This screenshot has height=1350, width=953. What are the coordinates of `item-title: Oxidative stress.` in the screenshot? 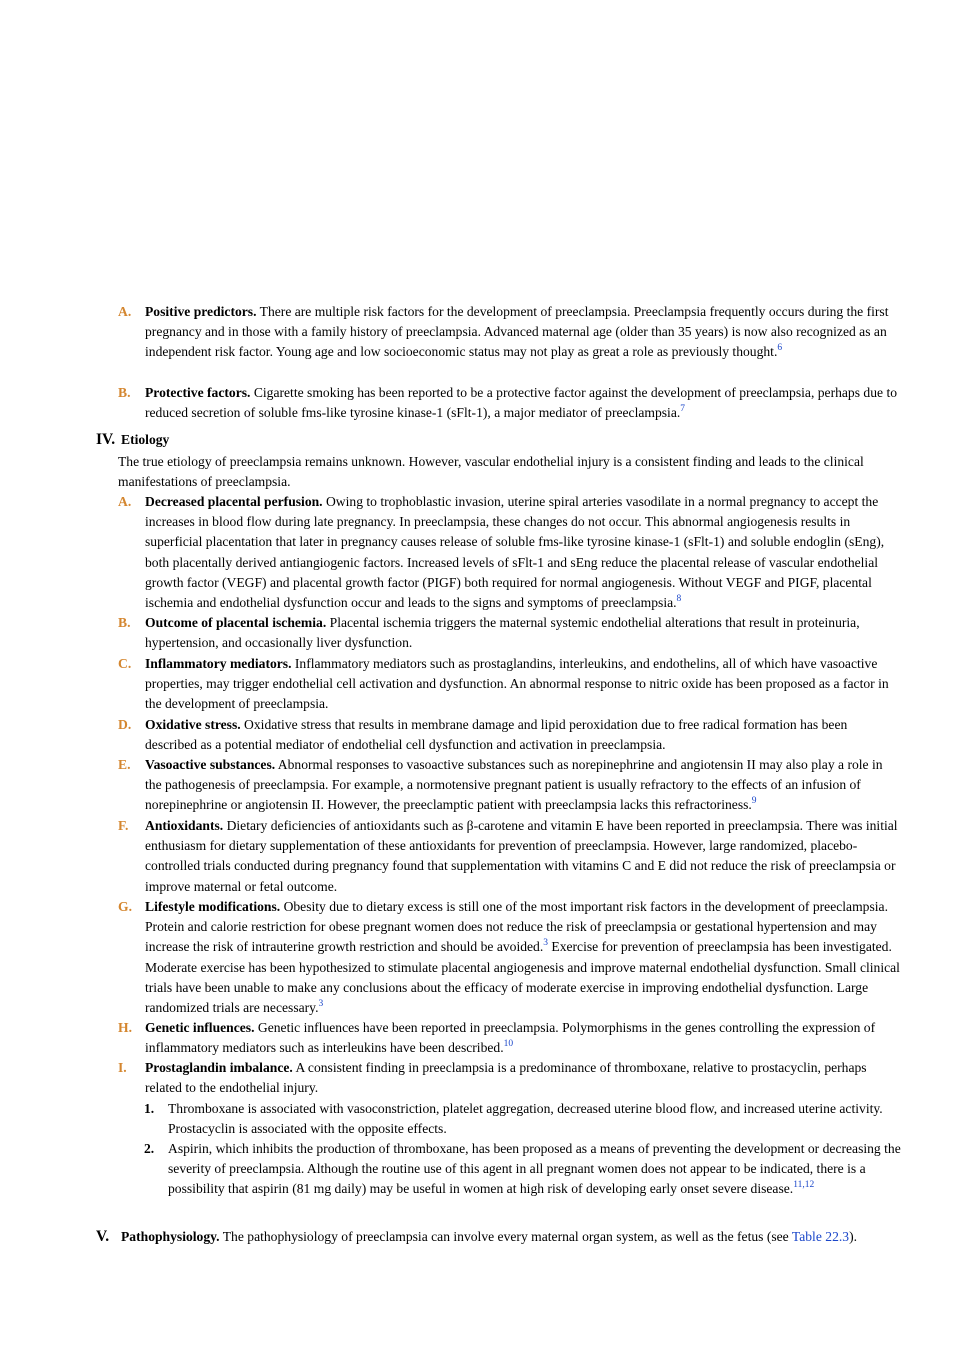 It's located at (193, 724).